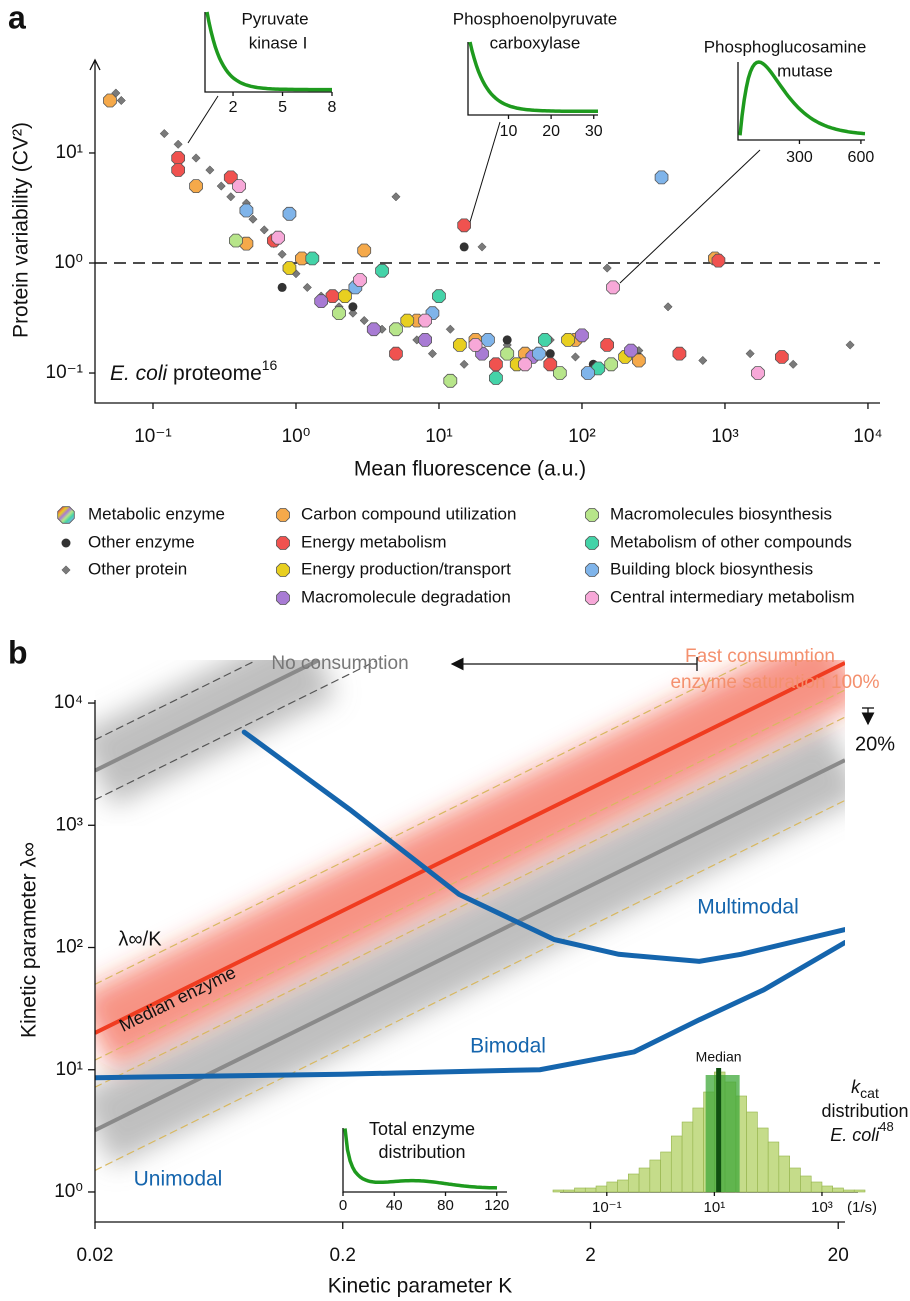 The height and width of the screenshot is (1301, 910). I want to click on inset-title: carboxylase, so click(535, 42).